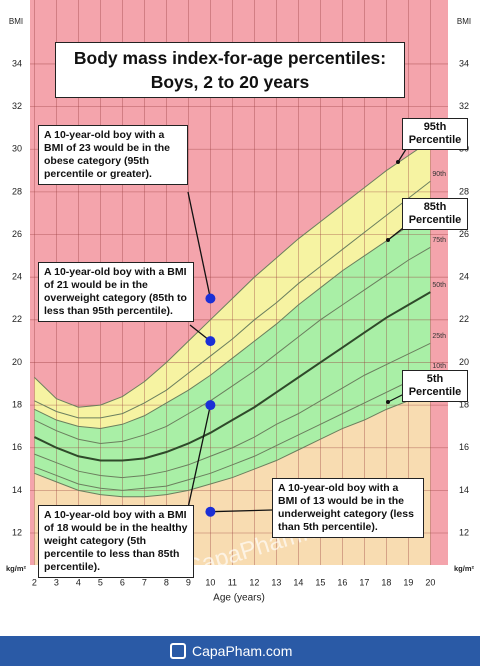 The image size is (480, 666). Describe the element at coordinates (178, 651) in the screenshot. I see `logo` at that location.